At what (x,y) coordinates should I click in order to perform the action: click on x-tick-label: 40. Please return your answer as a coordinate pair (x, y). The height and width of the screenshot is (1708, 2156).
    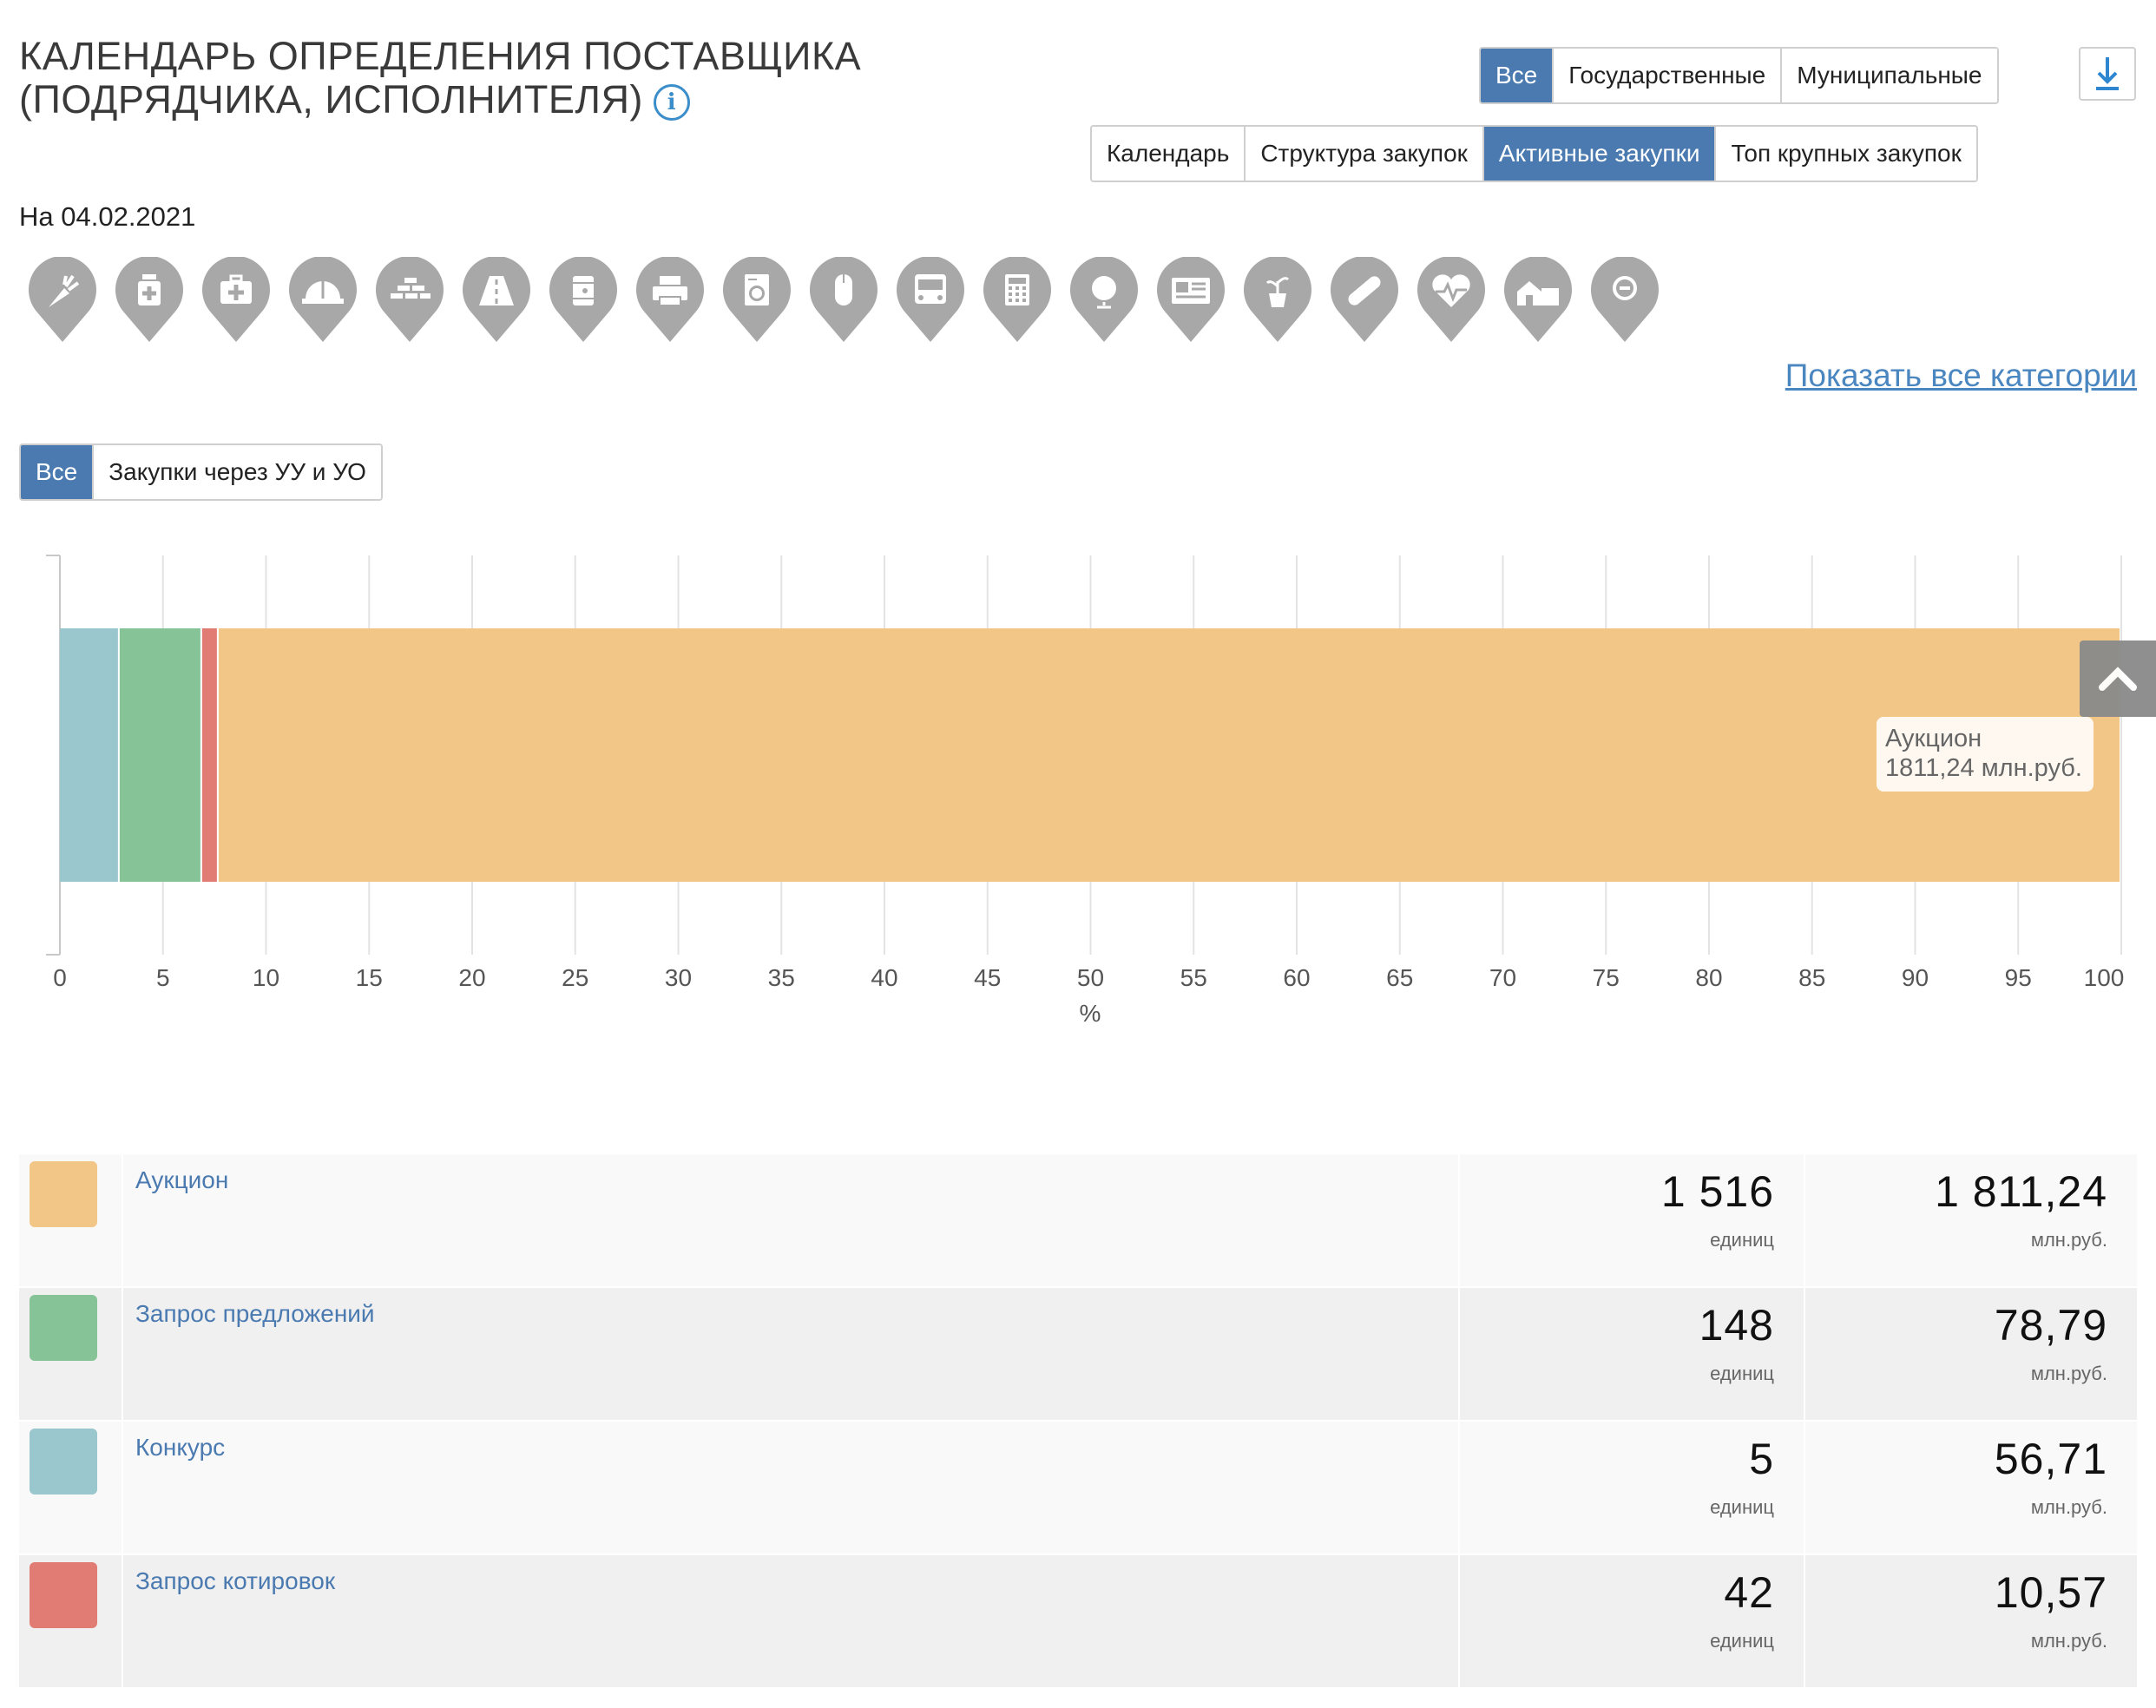
    Looking at the image, I should click on (884, 978).